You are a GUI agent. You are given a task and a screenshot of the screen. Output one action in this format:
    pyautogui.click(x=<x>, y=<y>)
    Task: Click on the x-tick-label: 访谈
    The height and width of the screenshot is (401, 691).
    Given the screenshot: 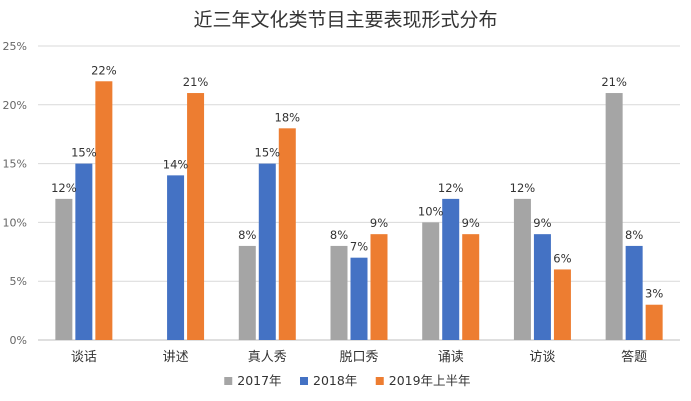 What is the action you would take?
    pyautogui.click(x=542, y=357)
    